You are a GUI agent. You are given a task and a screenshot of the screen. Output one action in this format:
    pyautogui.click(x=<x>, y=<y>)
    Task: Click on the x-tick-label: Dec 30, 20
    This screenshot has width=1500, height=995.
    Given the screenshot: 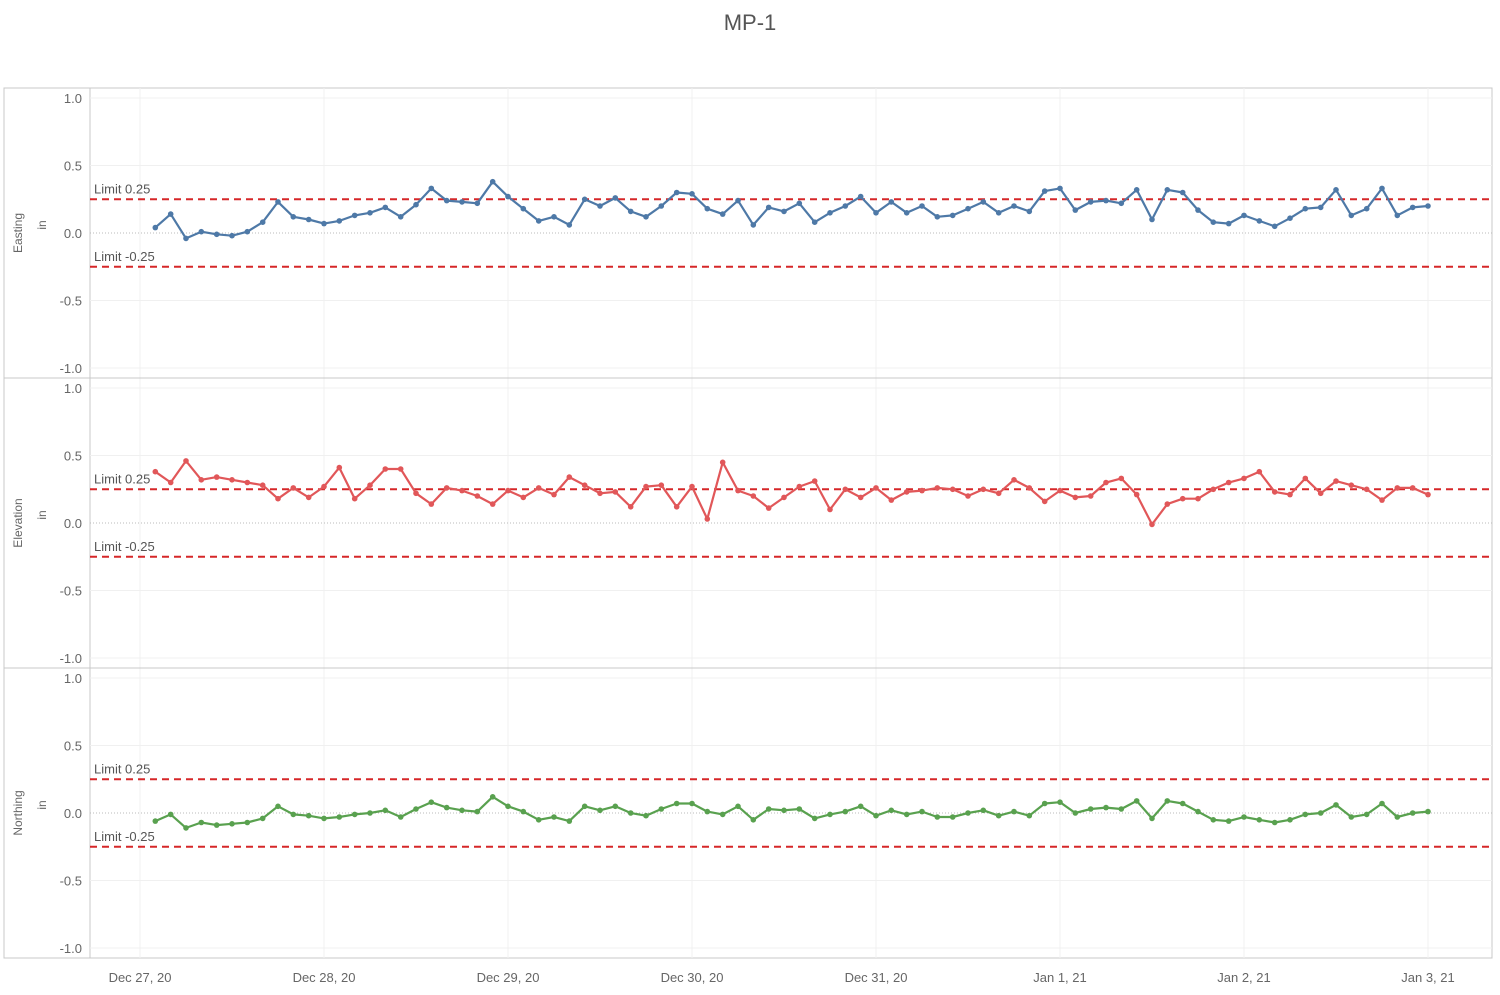 What is the action you would take?
    pyautogui.click(x=692, y=977)
    